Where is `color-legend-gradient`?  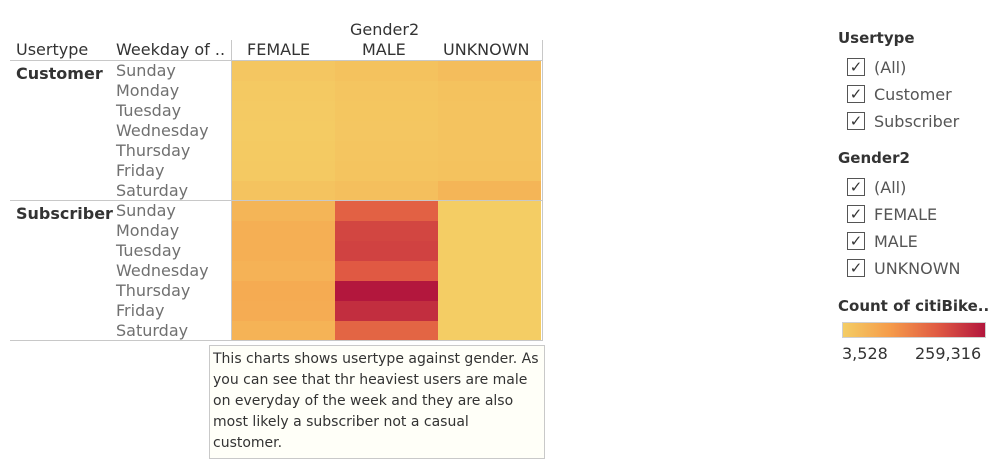
color-legend-gradient is located at coordinates (914, 330).